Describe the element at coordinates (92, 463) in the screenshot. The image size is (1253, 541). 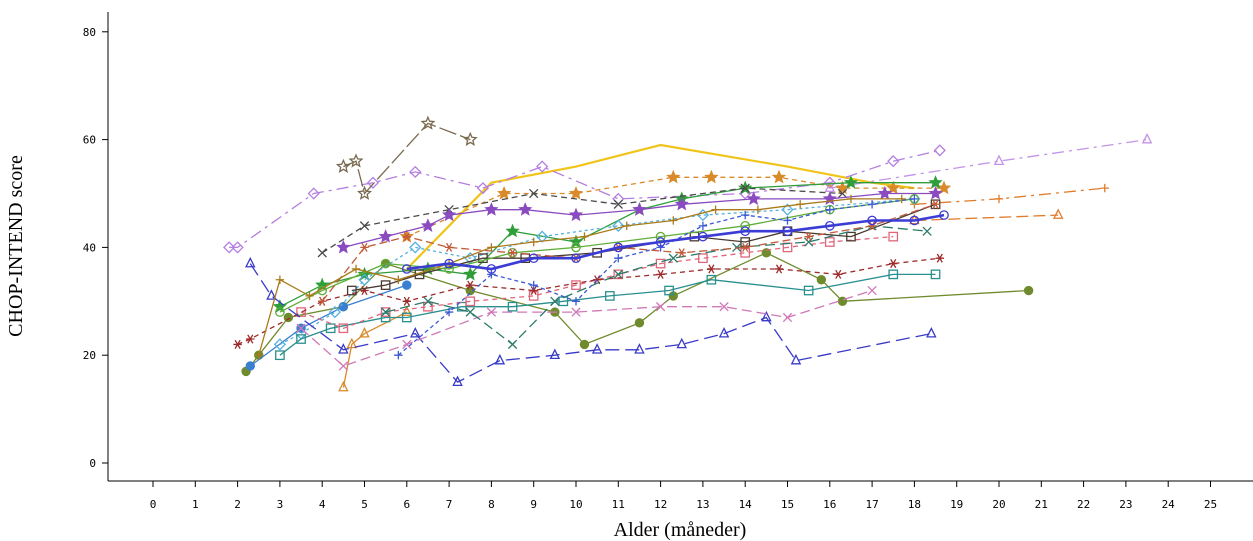
I see `y-tick-label: 0` at that location.